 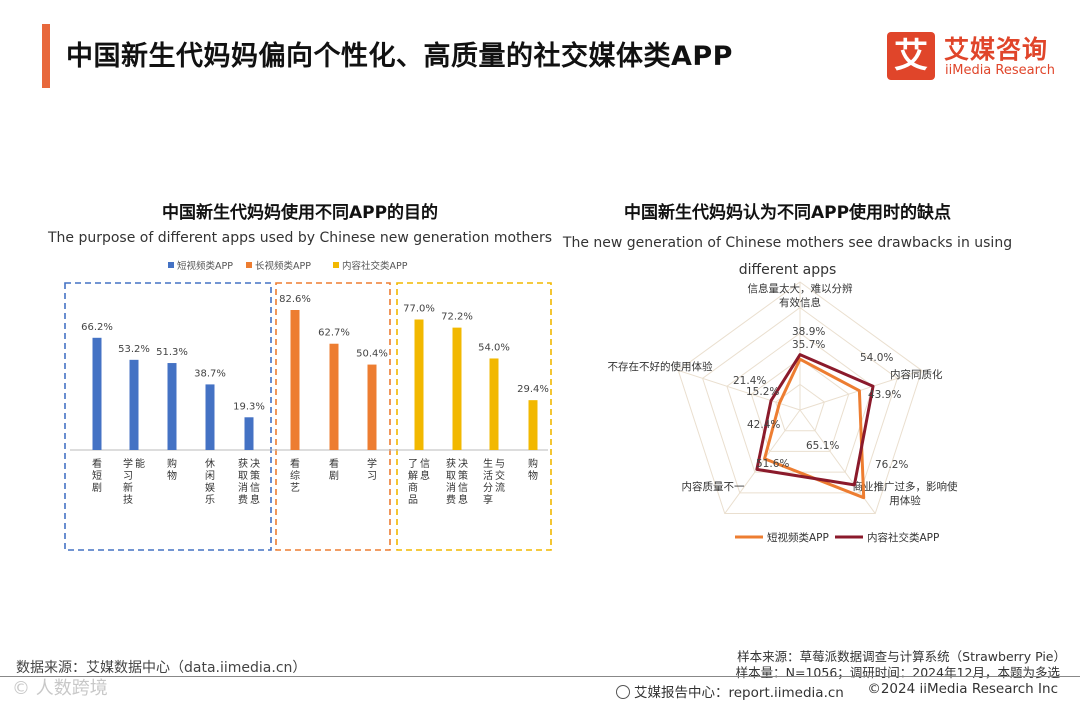 I want to click on page-title: 中国新生代妈妈偏向个性化、高质量的社交媒体类APP, so click(x=399, y=56).